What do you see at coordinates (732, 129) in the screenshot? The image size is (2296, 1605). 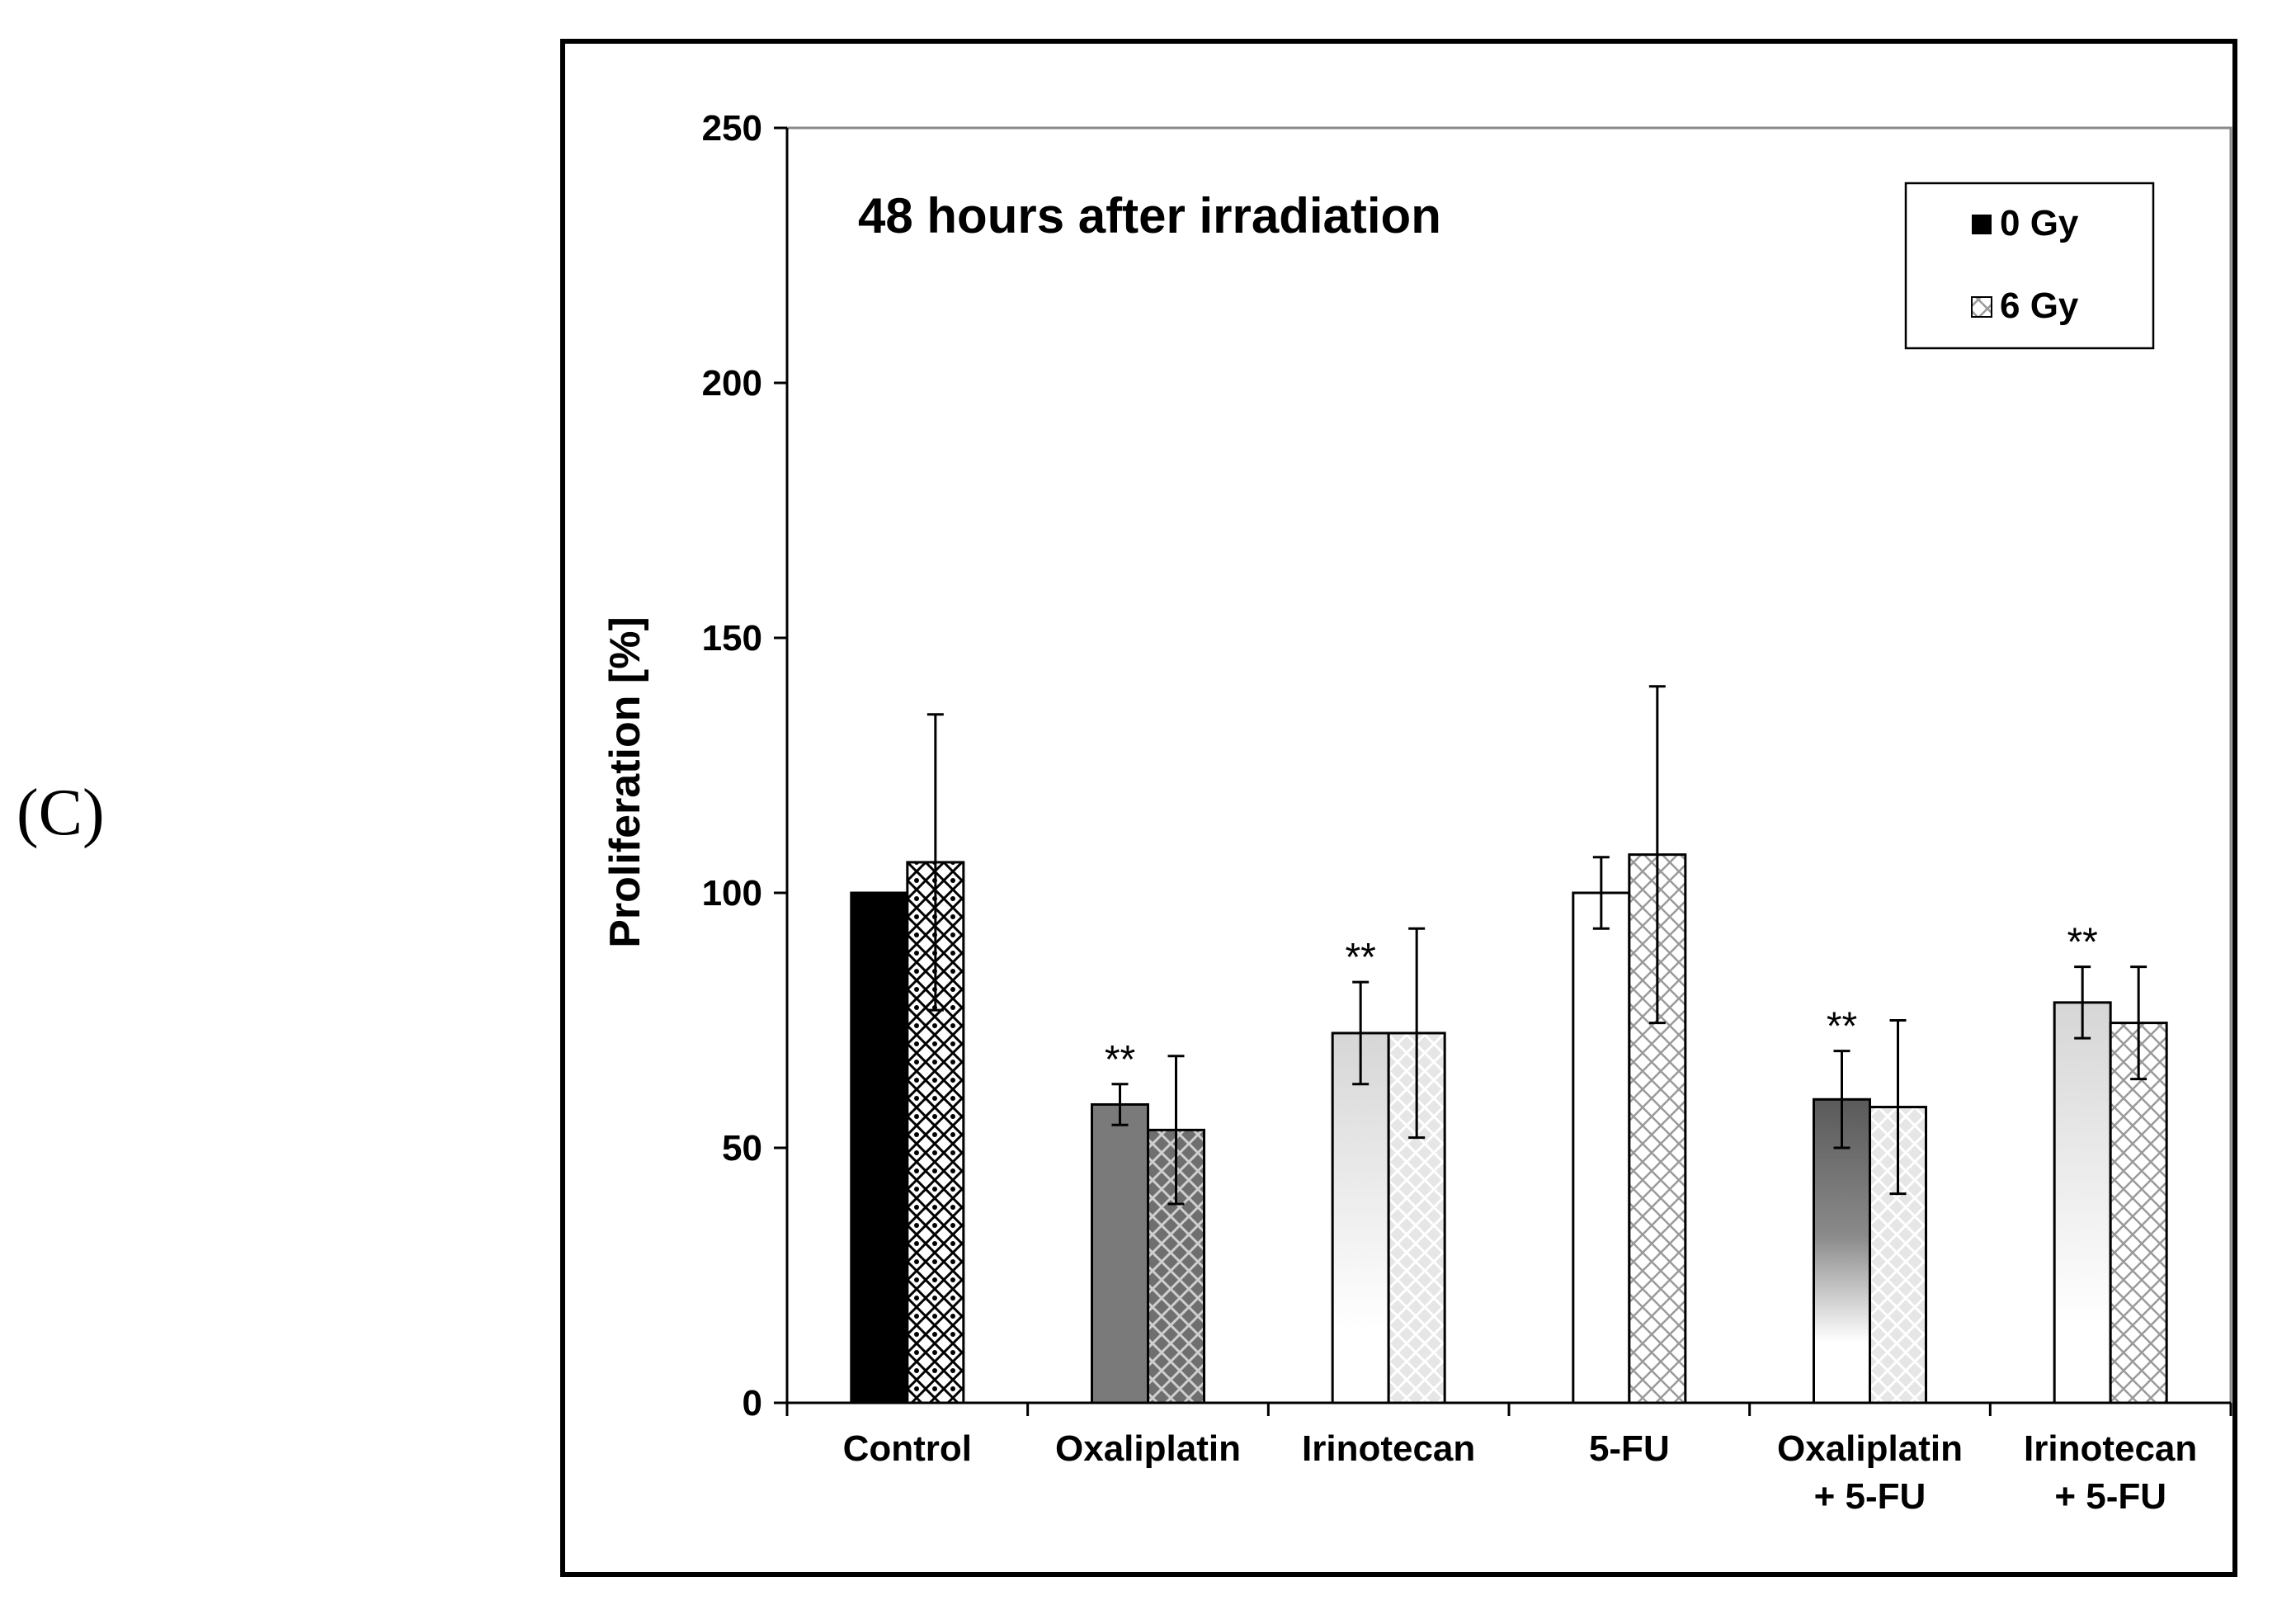 I see `y-tick-label: 250` at bounding box center [732, 129].